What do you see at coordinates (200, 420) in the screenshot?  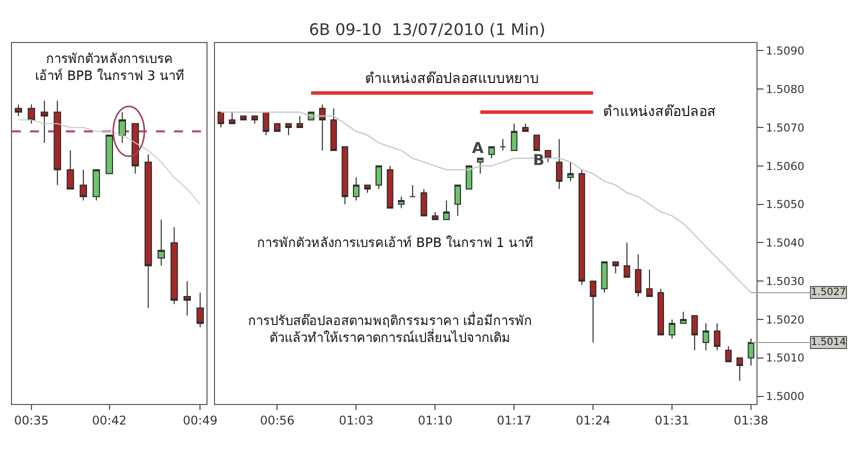 I see `x-tick-label: 00:49` at bounding box center [200, 420].